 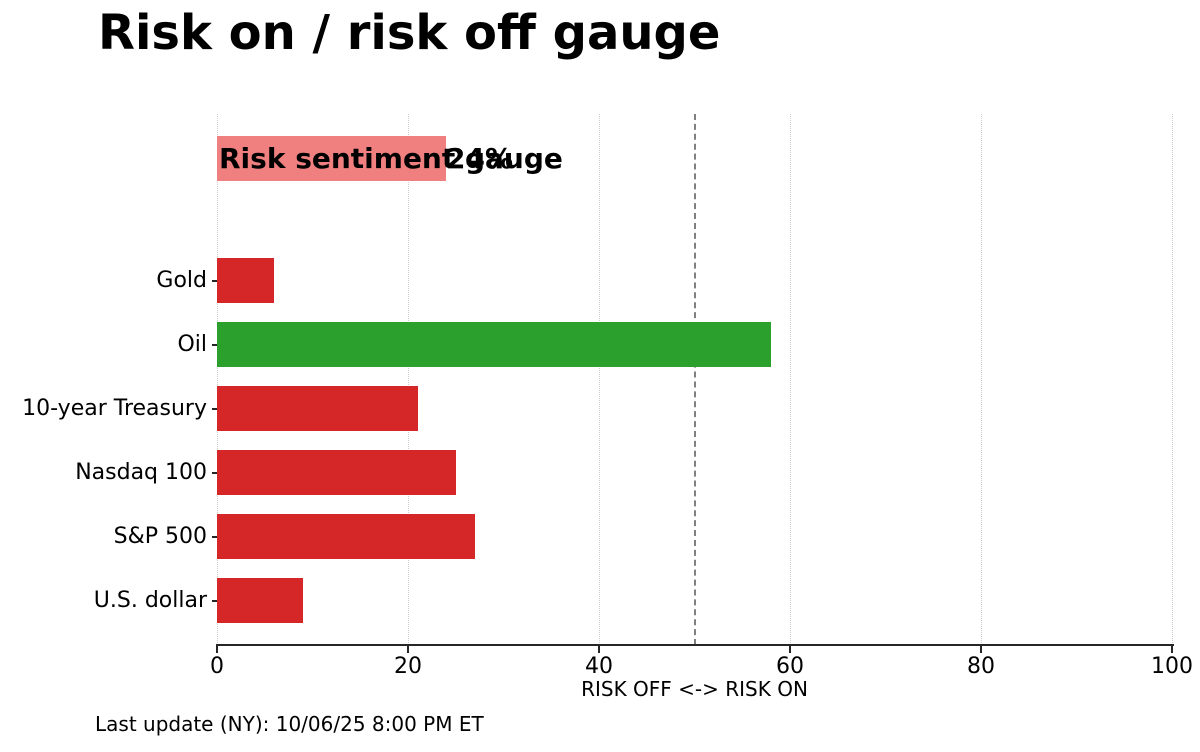 What do you see at coordinates (494, 344) in the screenshot?
I see `bar-oil` at bounding box center [494, 344].